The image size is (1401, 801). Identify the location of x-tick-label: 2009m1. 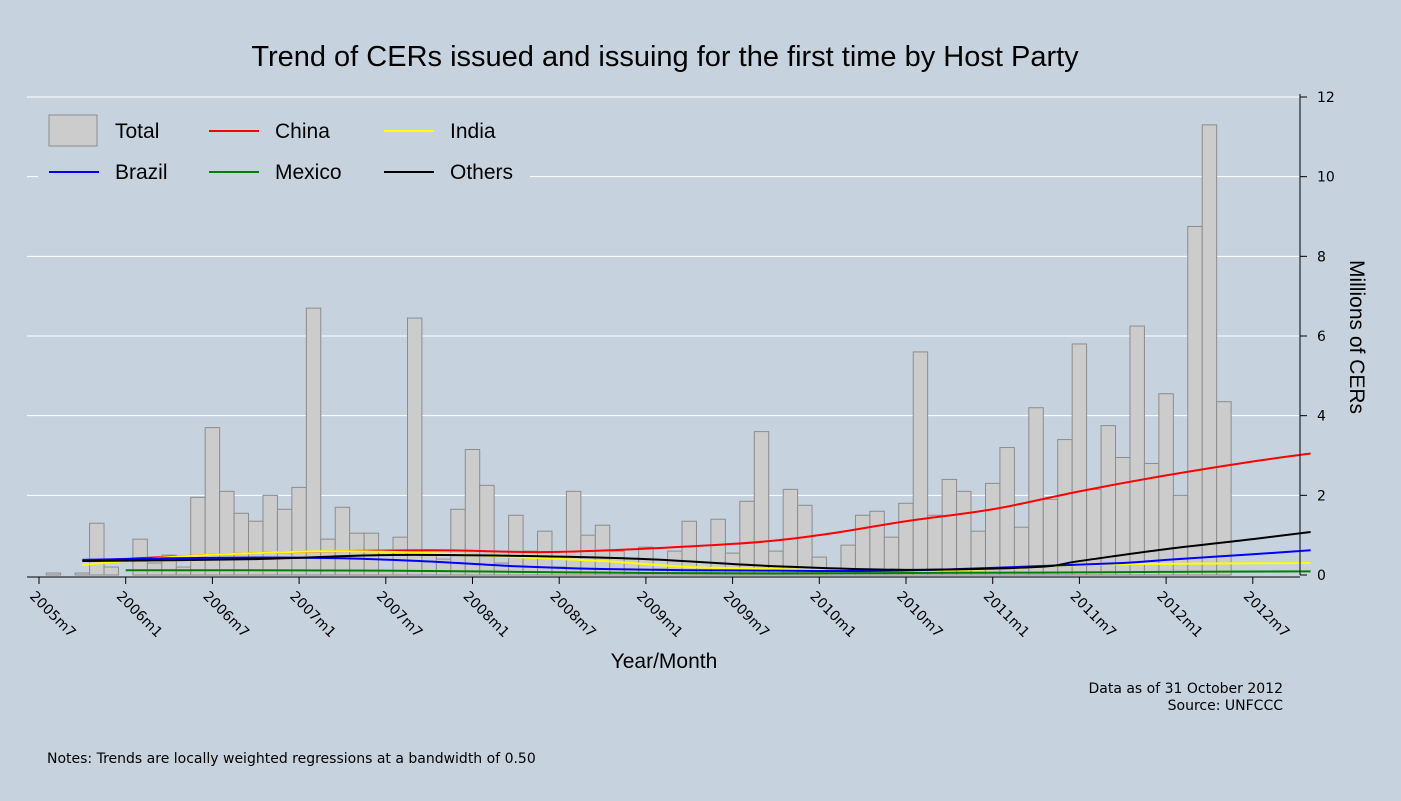
(659, 615).